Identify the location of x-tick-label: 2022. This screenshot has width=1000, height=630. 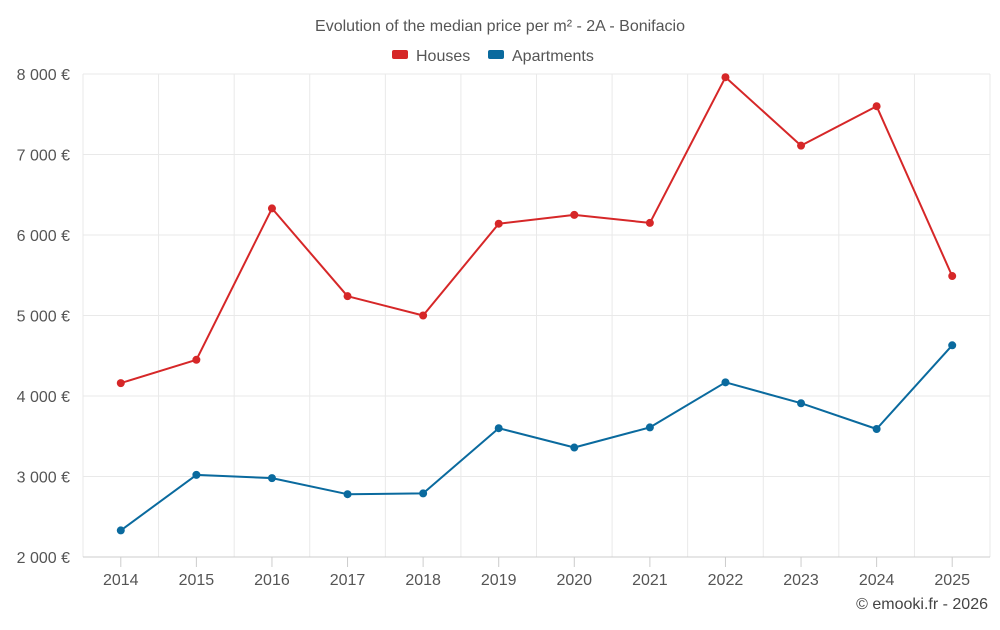
(726, 580).